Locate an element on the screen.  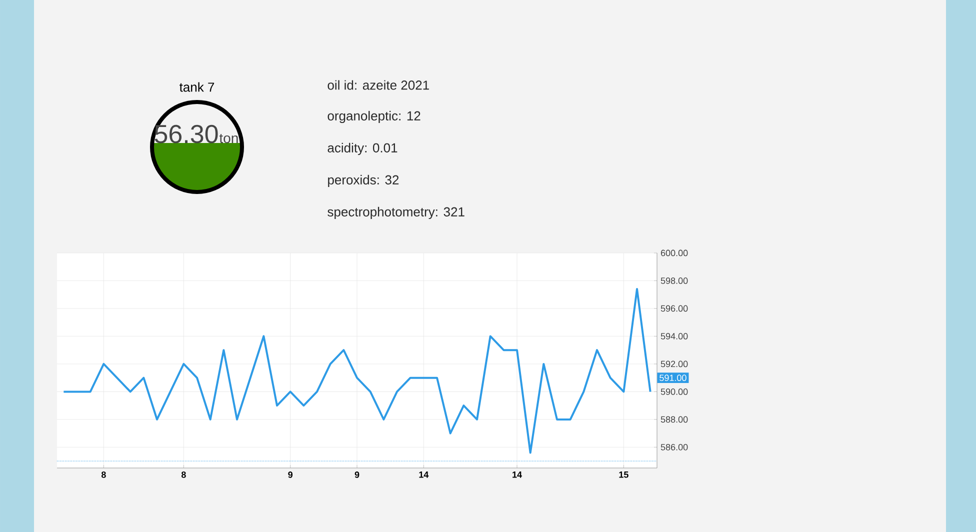
text: peroxids: 32 is located at coordinates (363, 181).